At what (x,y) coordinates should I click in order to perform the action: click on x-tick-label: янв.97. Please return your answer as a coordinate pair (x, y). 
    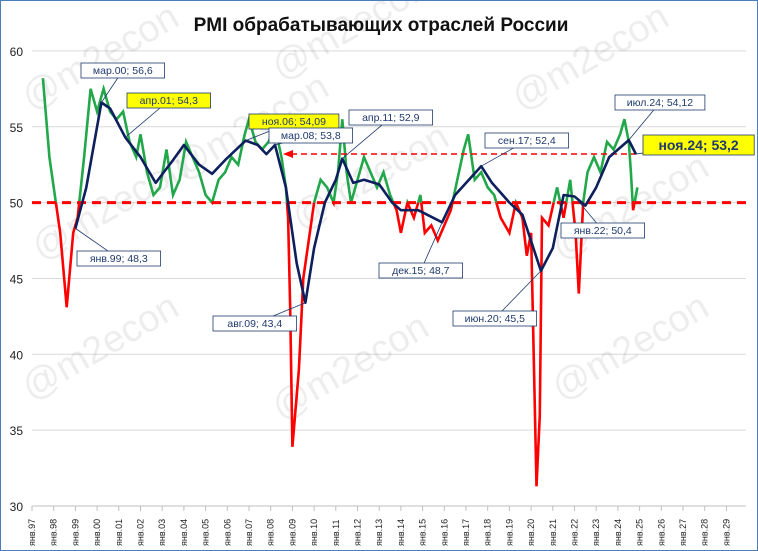
    Looking at the image, I should click on (32, 532).